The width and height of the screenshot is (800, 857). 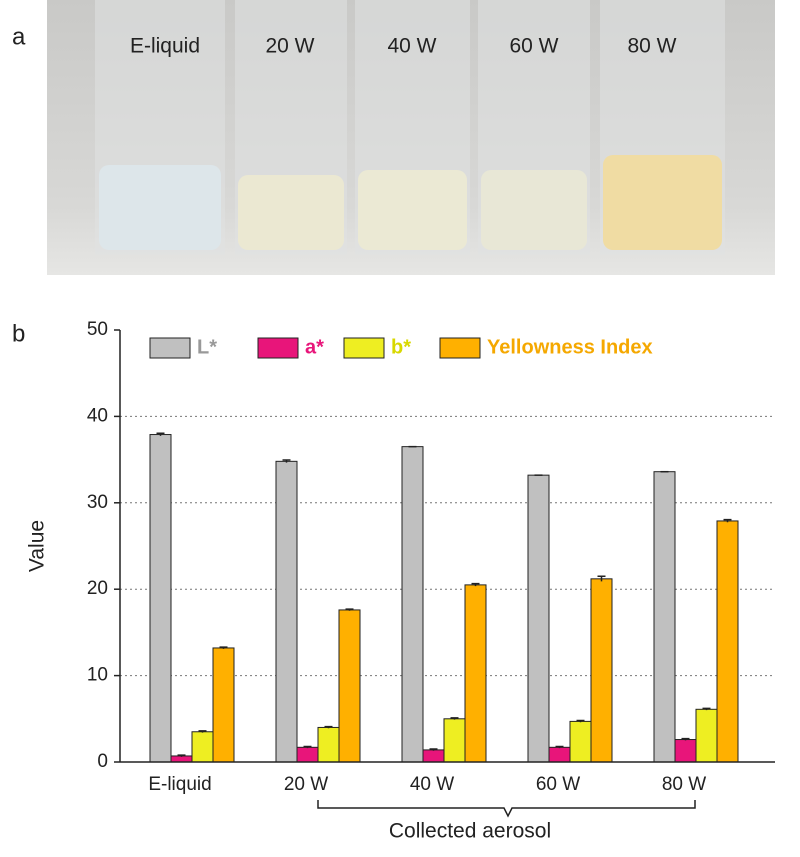 I want to click on x-tick-label: 20 W, so click(x=306, y=784).